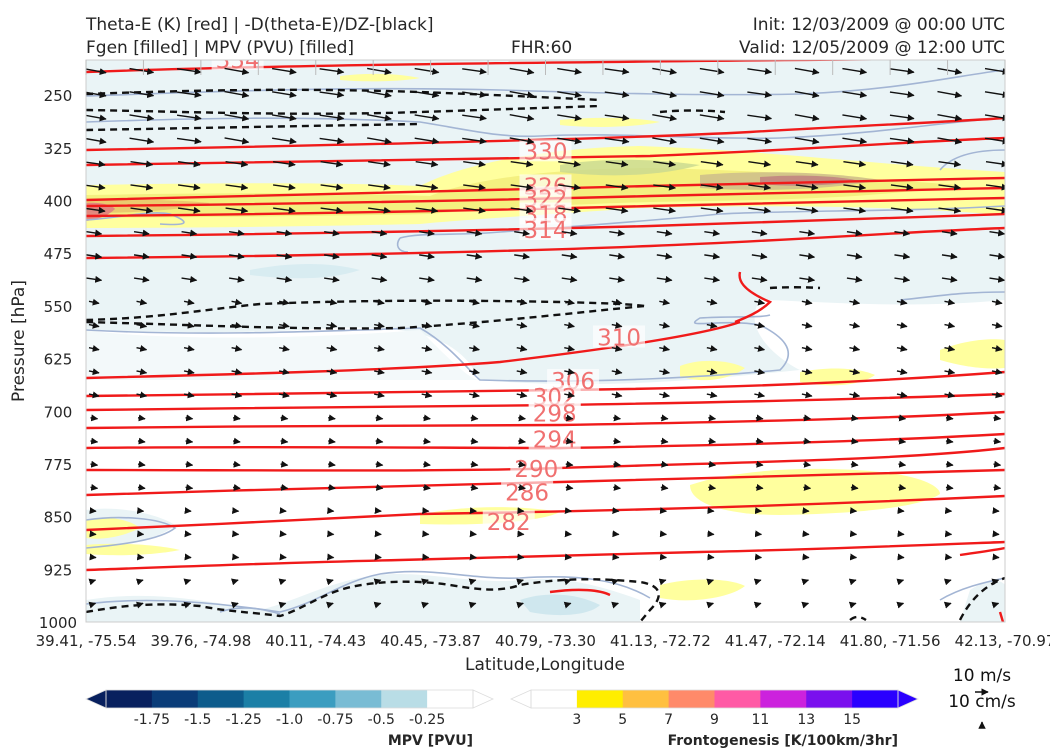 Image resolution: width=1050 pixels, height=750 pixels. I want to click on theta-e-label-bg, so click(508, 521).